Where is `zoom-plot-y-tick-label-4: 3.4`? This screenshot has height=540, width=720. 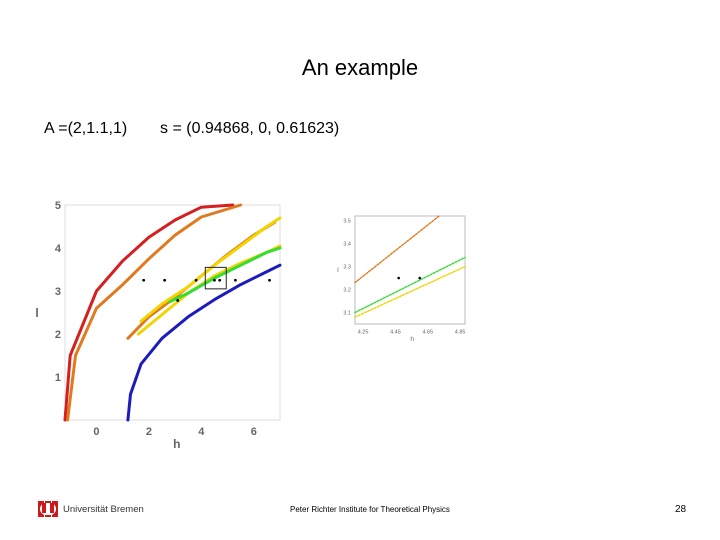 zoom-plot-y-tick-label-4: 3.4 is located at coordinates (347, 244).